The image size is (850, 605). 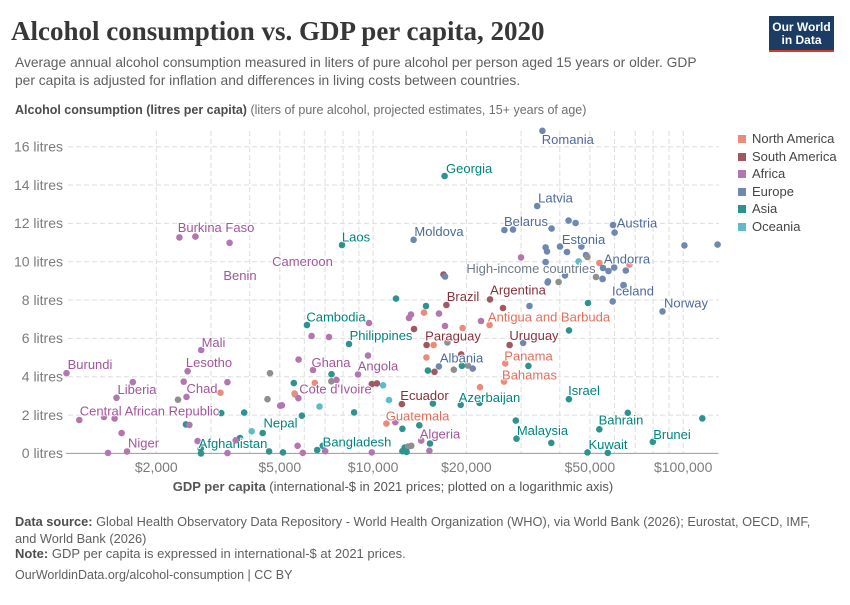 What do you see at coordinates (90, 364) in the screenshot?
I see `svg-text: Burundi` at bounding box center [90, 364].